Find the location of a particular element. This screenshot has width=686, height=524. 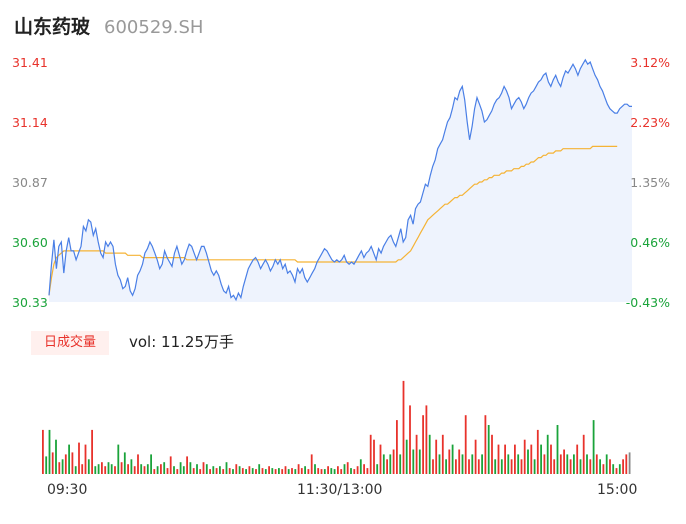

price-axis-label: 31.41 is located at coordinates (30, 62).